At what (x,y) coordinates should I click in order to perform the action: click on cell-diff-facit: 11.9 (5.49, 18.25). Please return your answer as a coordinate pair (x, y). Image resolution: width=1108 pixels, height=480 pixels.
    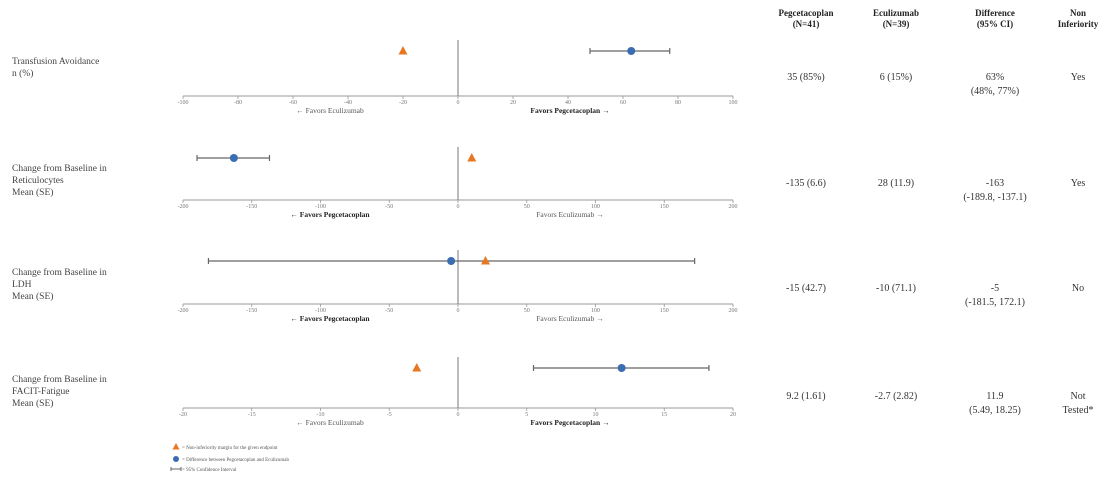
    Looking at the image, I should click on (995, 403).